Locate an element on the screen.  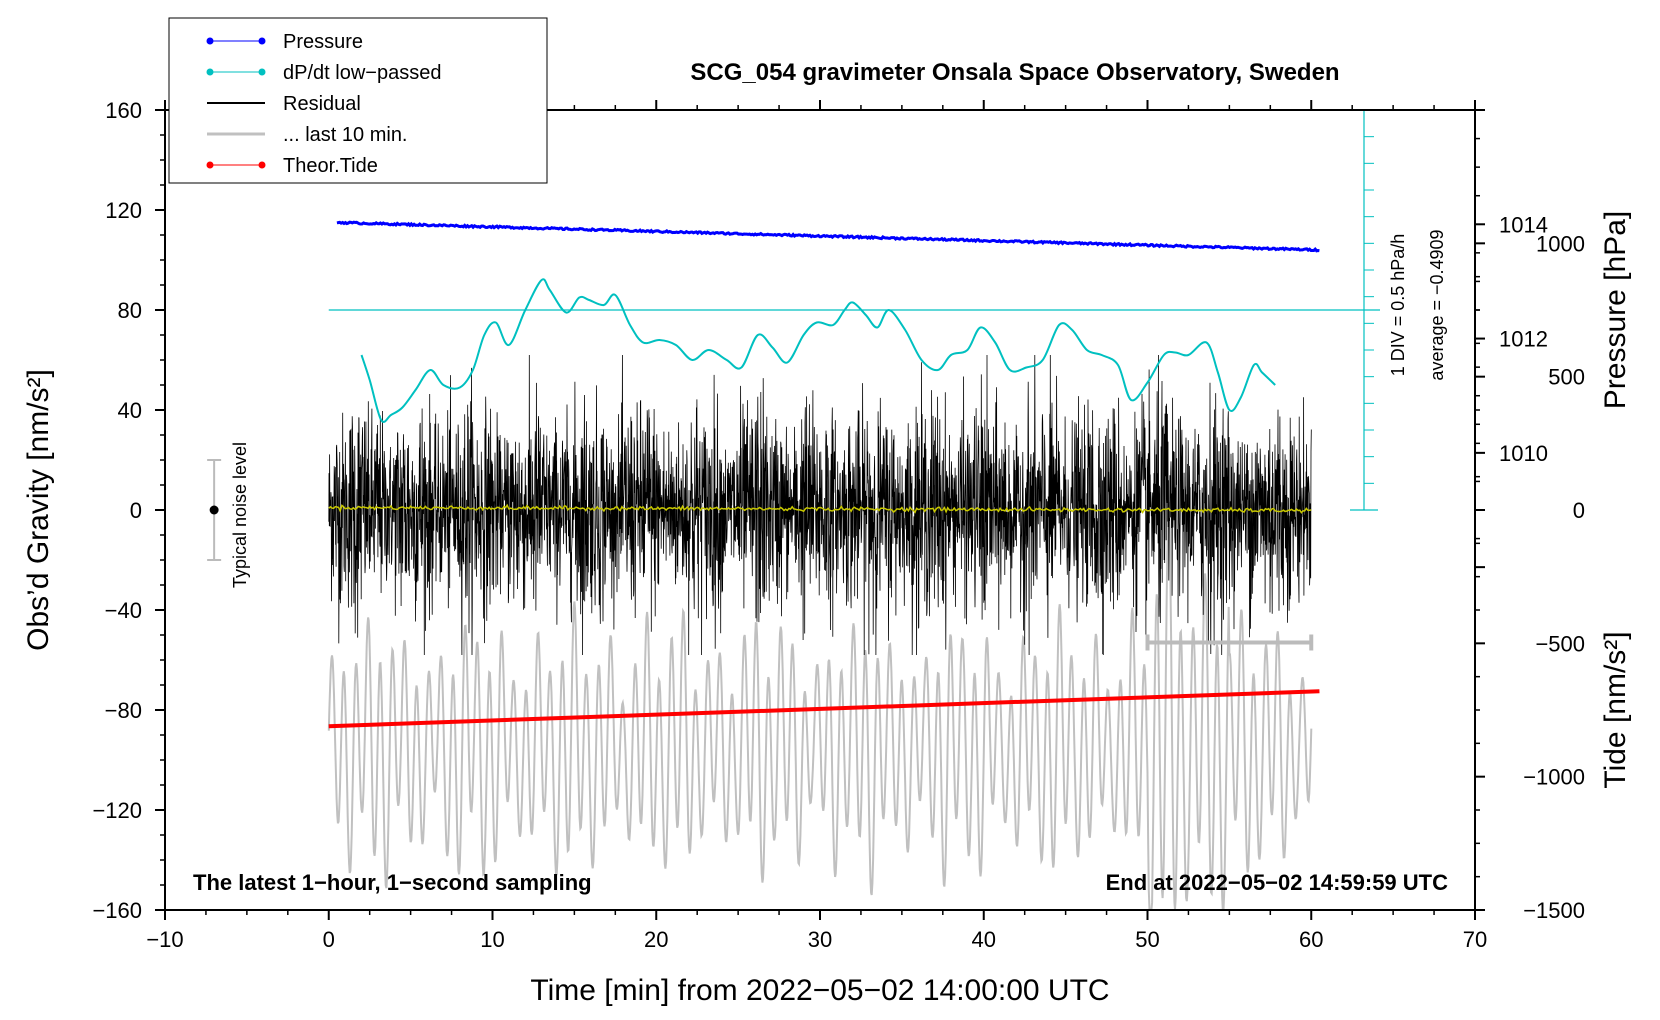
noise-level-label: Typical noise level is located at coordinates (240, 515).